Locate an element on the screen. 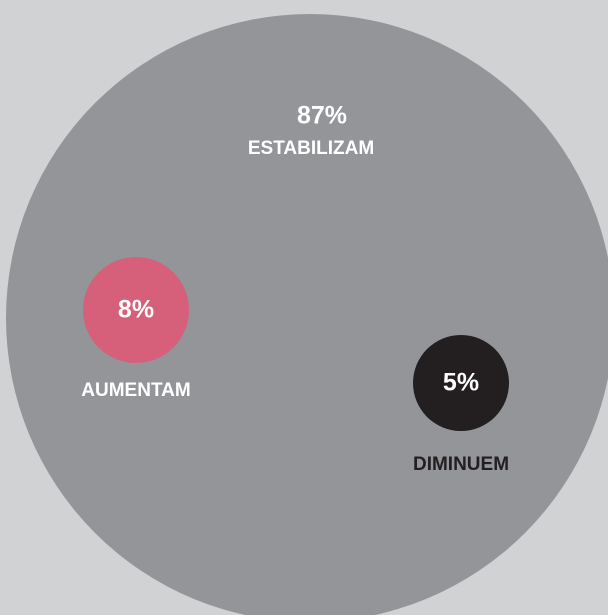 The width and height of the screenshot is (608, 615). value-label: 8% is located at coordinates (136, 310).